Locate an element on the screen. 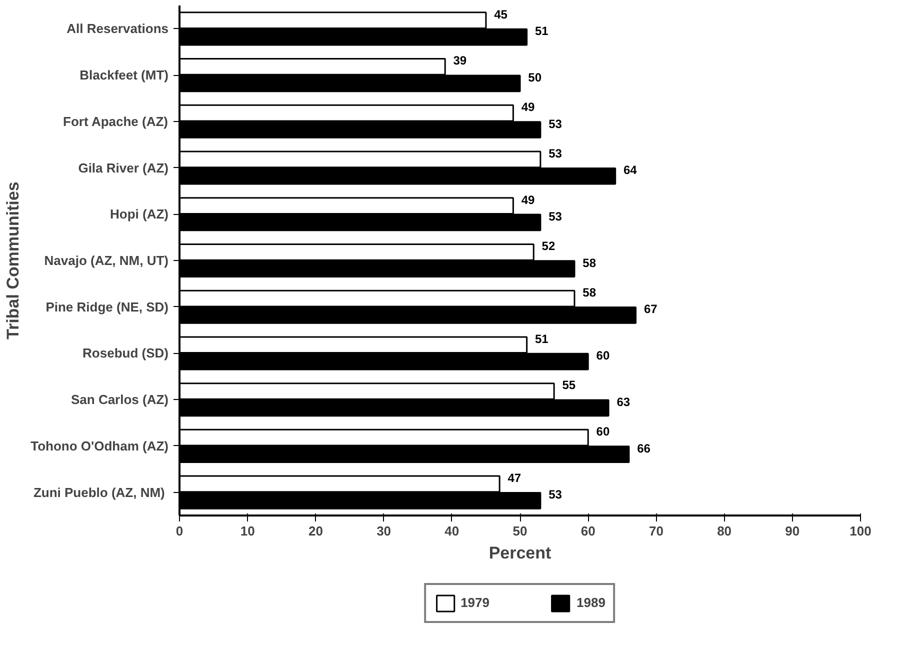 The height and width of the screenshot is (653, 902). x-tick-label: 50 is located at coordinates (520, 531).